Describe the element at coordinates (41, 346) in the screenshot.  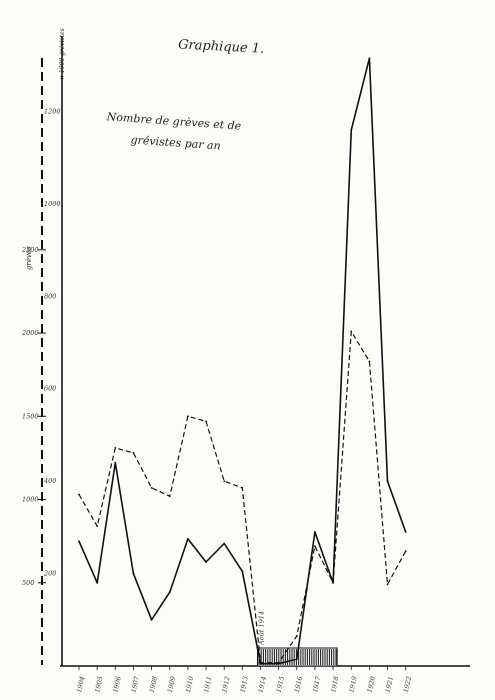
I see `tick-group: 500 1000 1500 2000 2500 200 400 600 800 1000 1200` at that location.